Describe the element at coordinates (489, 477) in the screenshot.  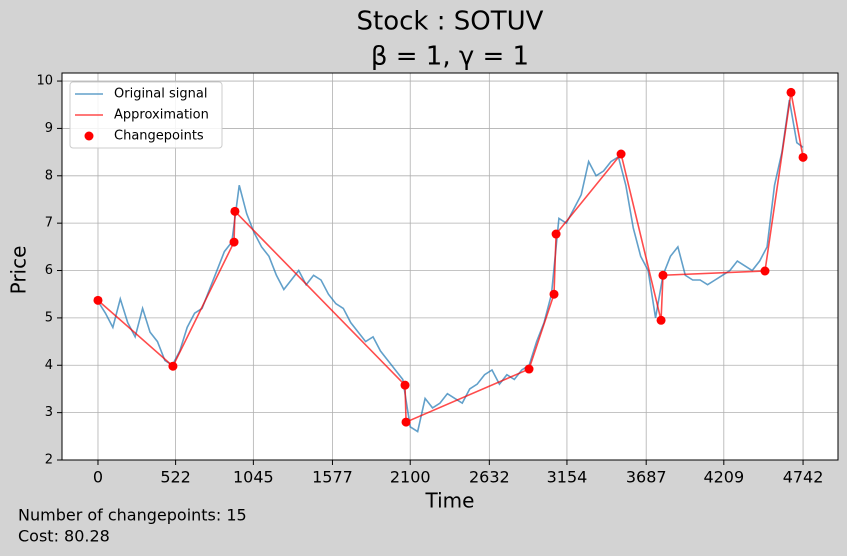
I see `x-tick-label: 2632` at that location.